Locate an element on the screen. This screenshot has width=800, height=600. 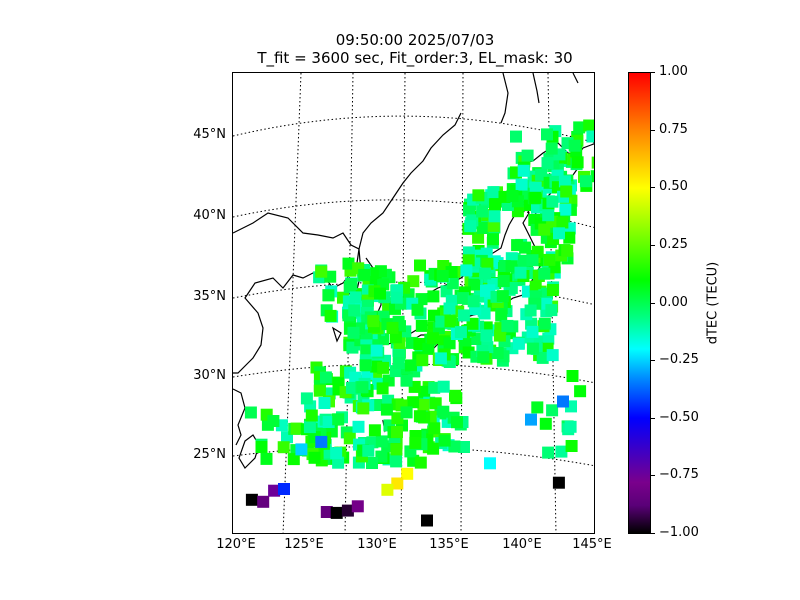
lon-label-120: 120°E is located at coordinates (236, 544).